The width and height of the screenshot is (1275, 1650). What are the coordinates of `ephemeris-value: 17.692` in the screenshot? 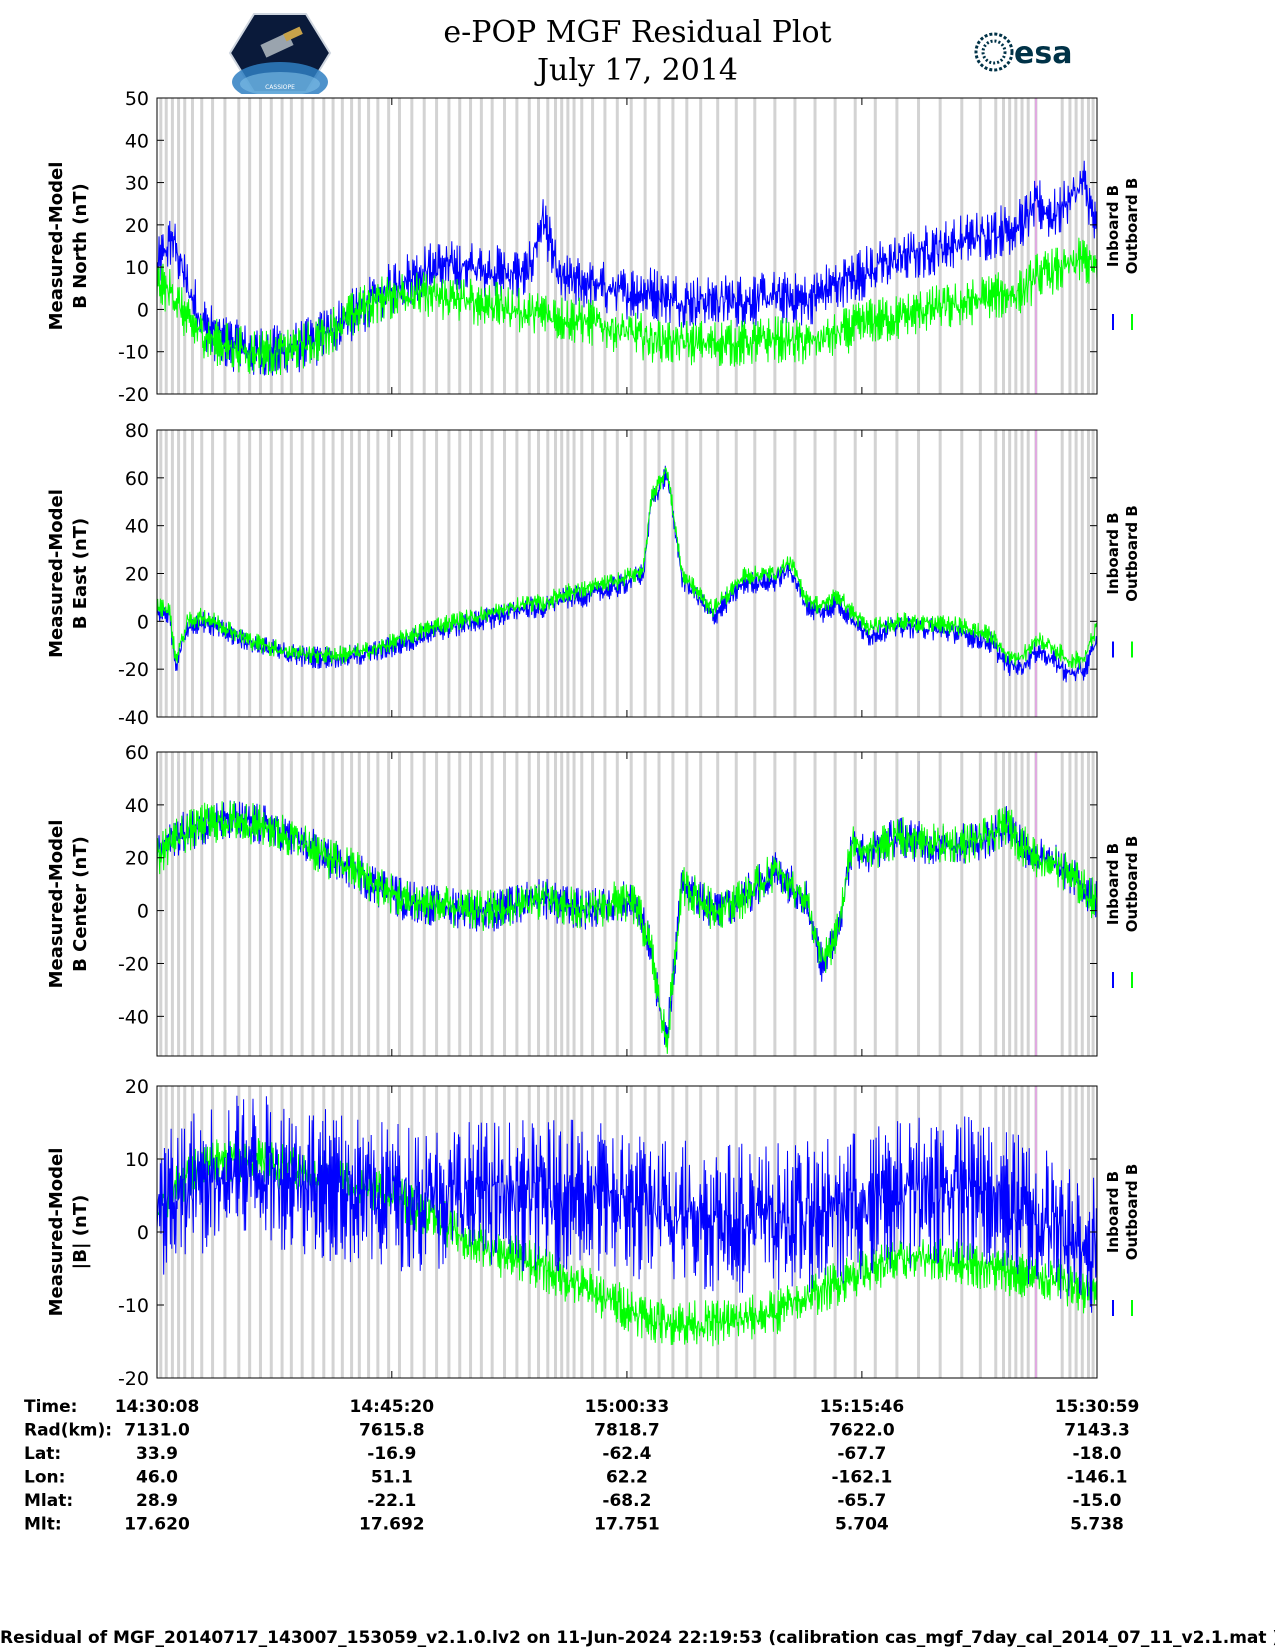 It's located at (392, 1525).